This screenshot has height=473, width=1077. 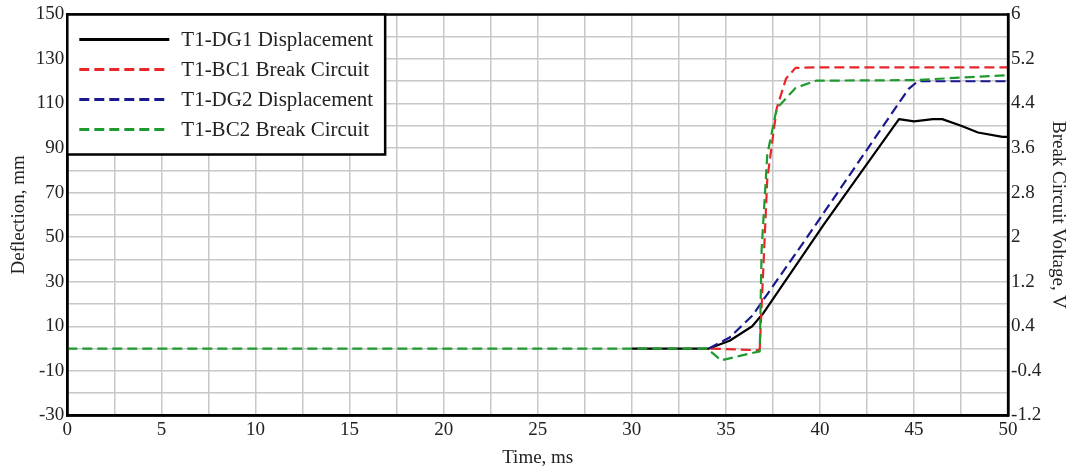 What do you see at coordinates (444, 428) in the screenshot?
I see `x-tick-label: 20` at bounding box center [444, 428].